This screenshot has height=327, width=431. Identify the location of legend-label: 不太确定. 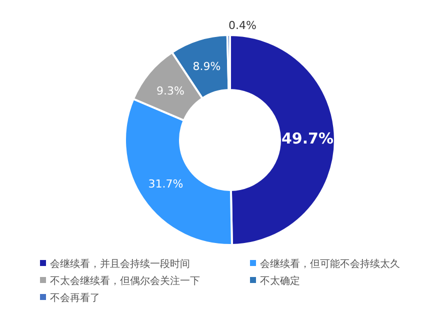
(280, 281).